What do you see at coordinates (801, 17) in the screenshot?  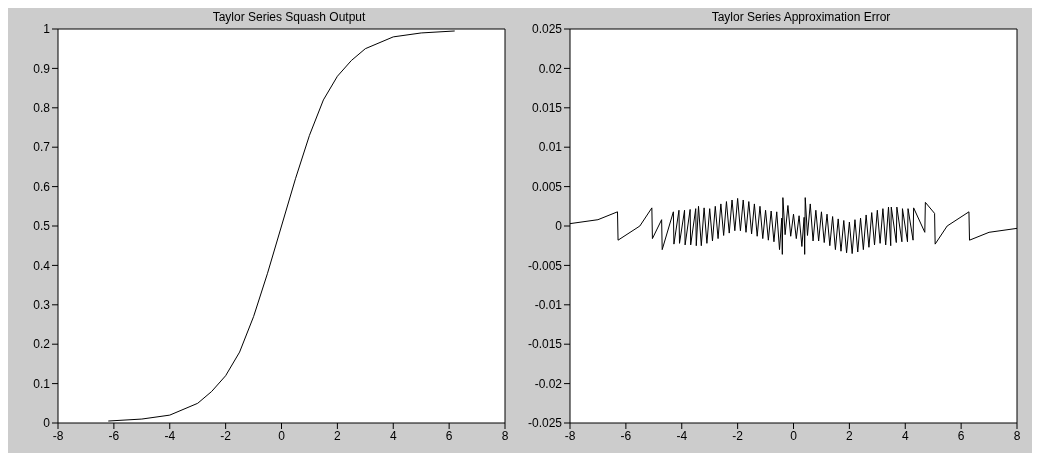 I see `chart-title: Taylor Series Approximation Error` at bounding box center [801, 17].